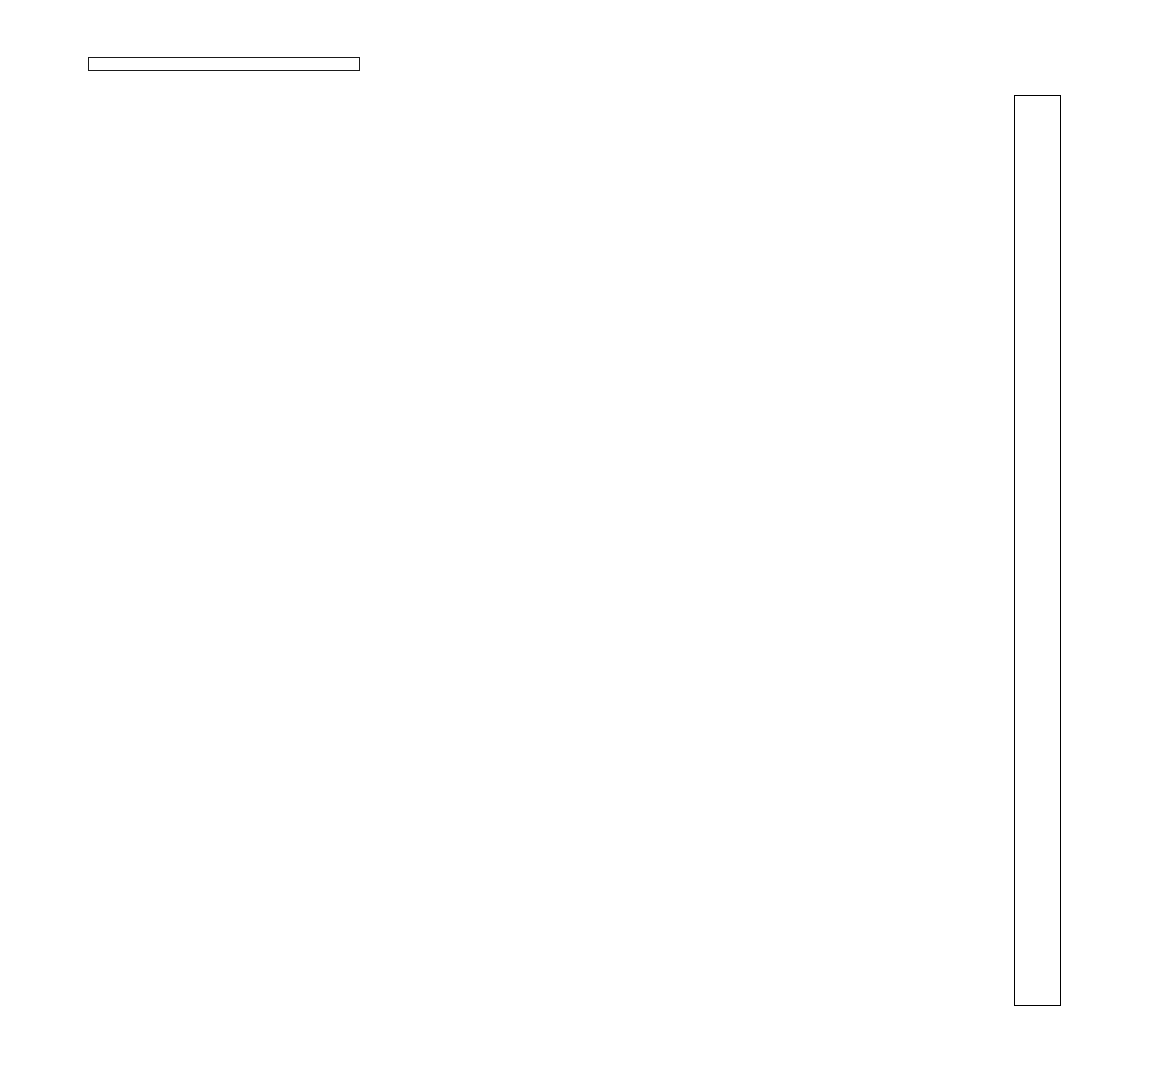 This screenshot has height=1081, width=1171. I want to click on product-info-box, so click(224, 64).